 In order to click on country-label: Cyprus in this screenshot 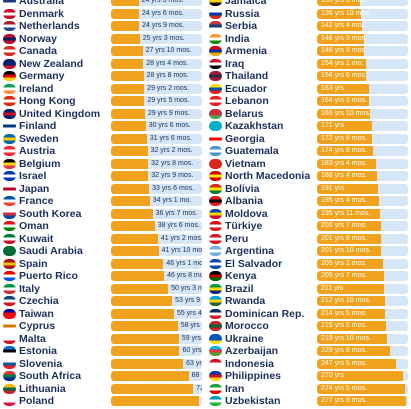, I will do `click(37, 326)`.